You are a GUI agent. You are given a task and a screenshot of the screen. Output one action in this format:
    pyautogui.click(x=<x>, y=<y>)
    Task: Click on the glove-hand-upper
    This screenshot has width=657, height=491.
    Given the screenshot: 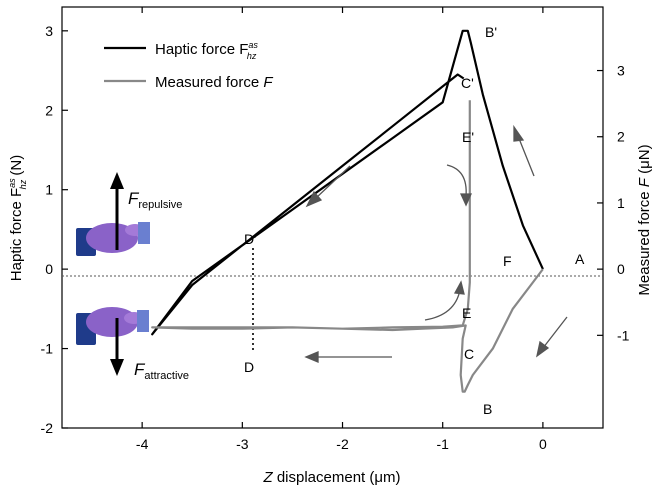 What is the action you would take?
    pyautogui.click(x=112, y=238)
    